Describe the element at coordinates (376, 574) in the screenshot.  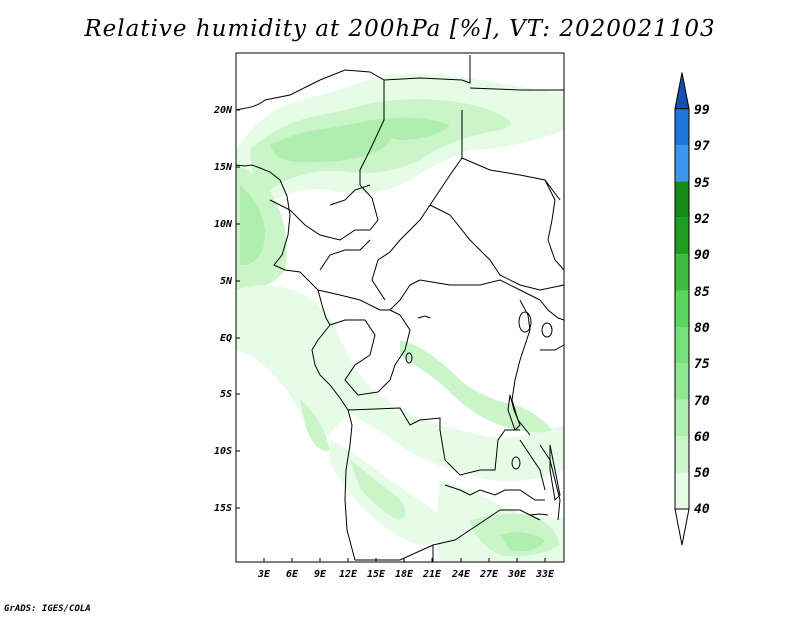
I see `lon-label: 15E` at that location.